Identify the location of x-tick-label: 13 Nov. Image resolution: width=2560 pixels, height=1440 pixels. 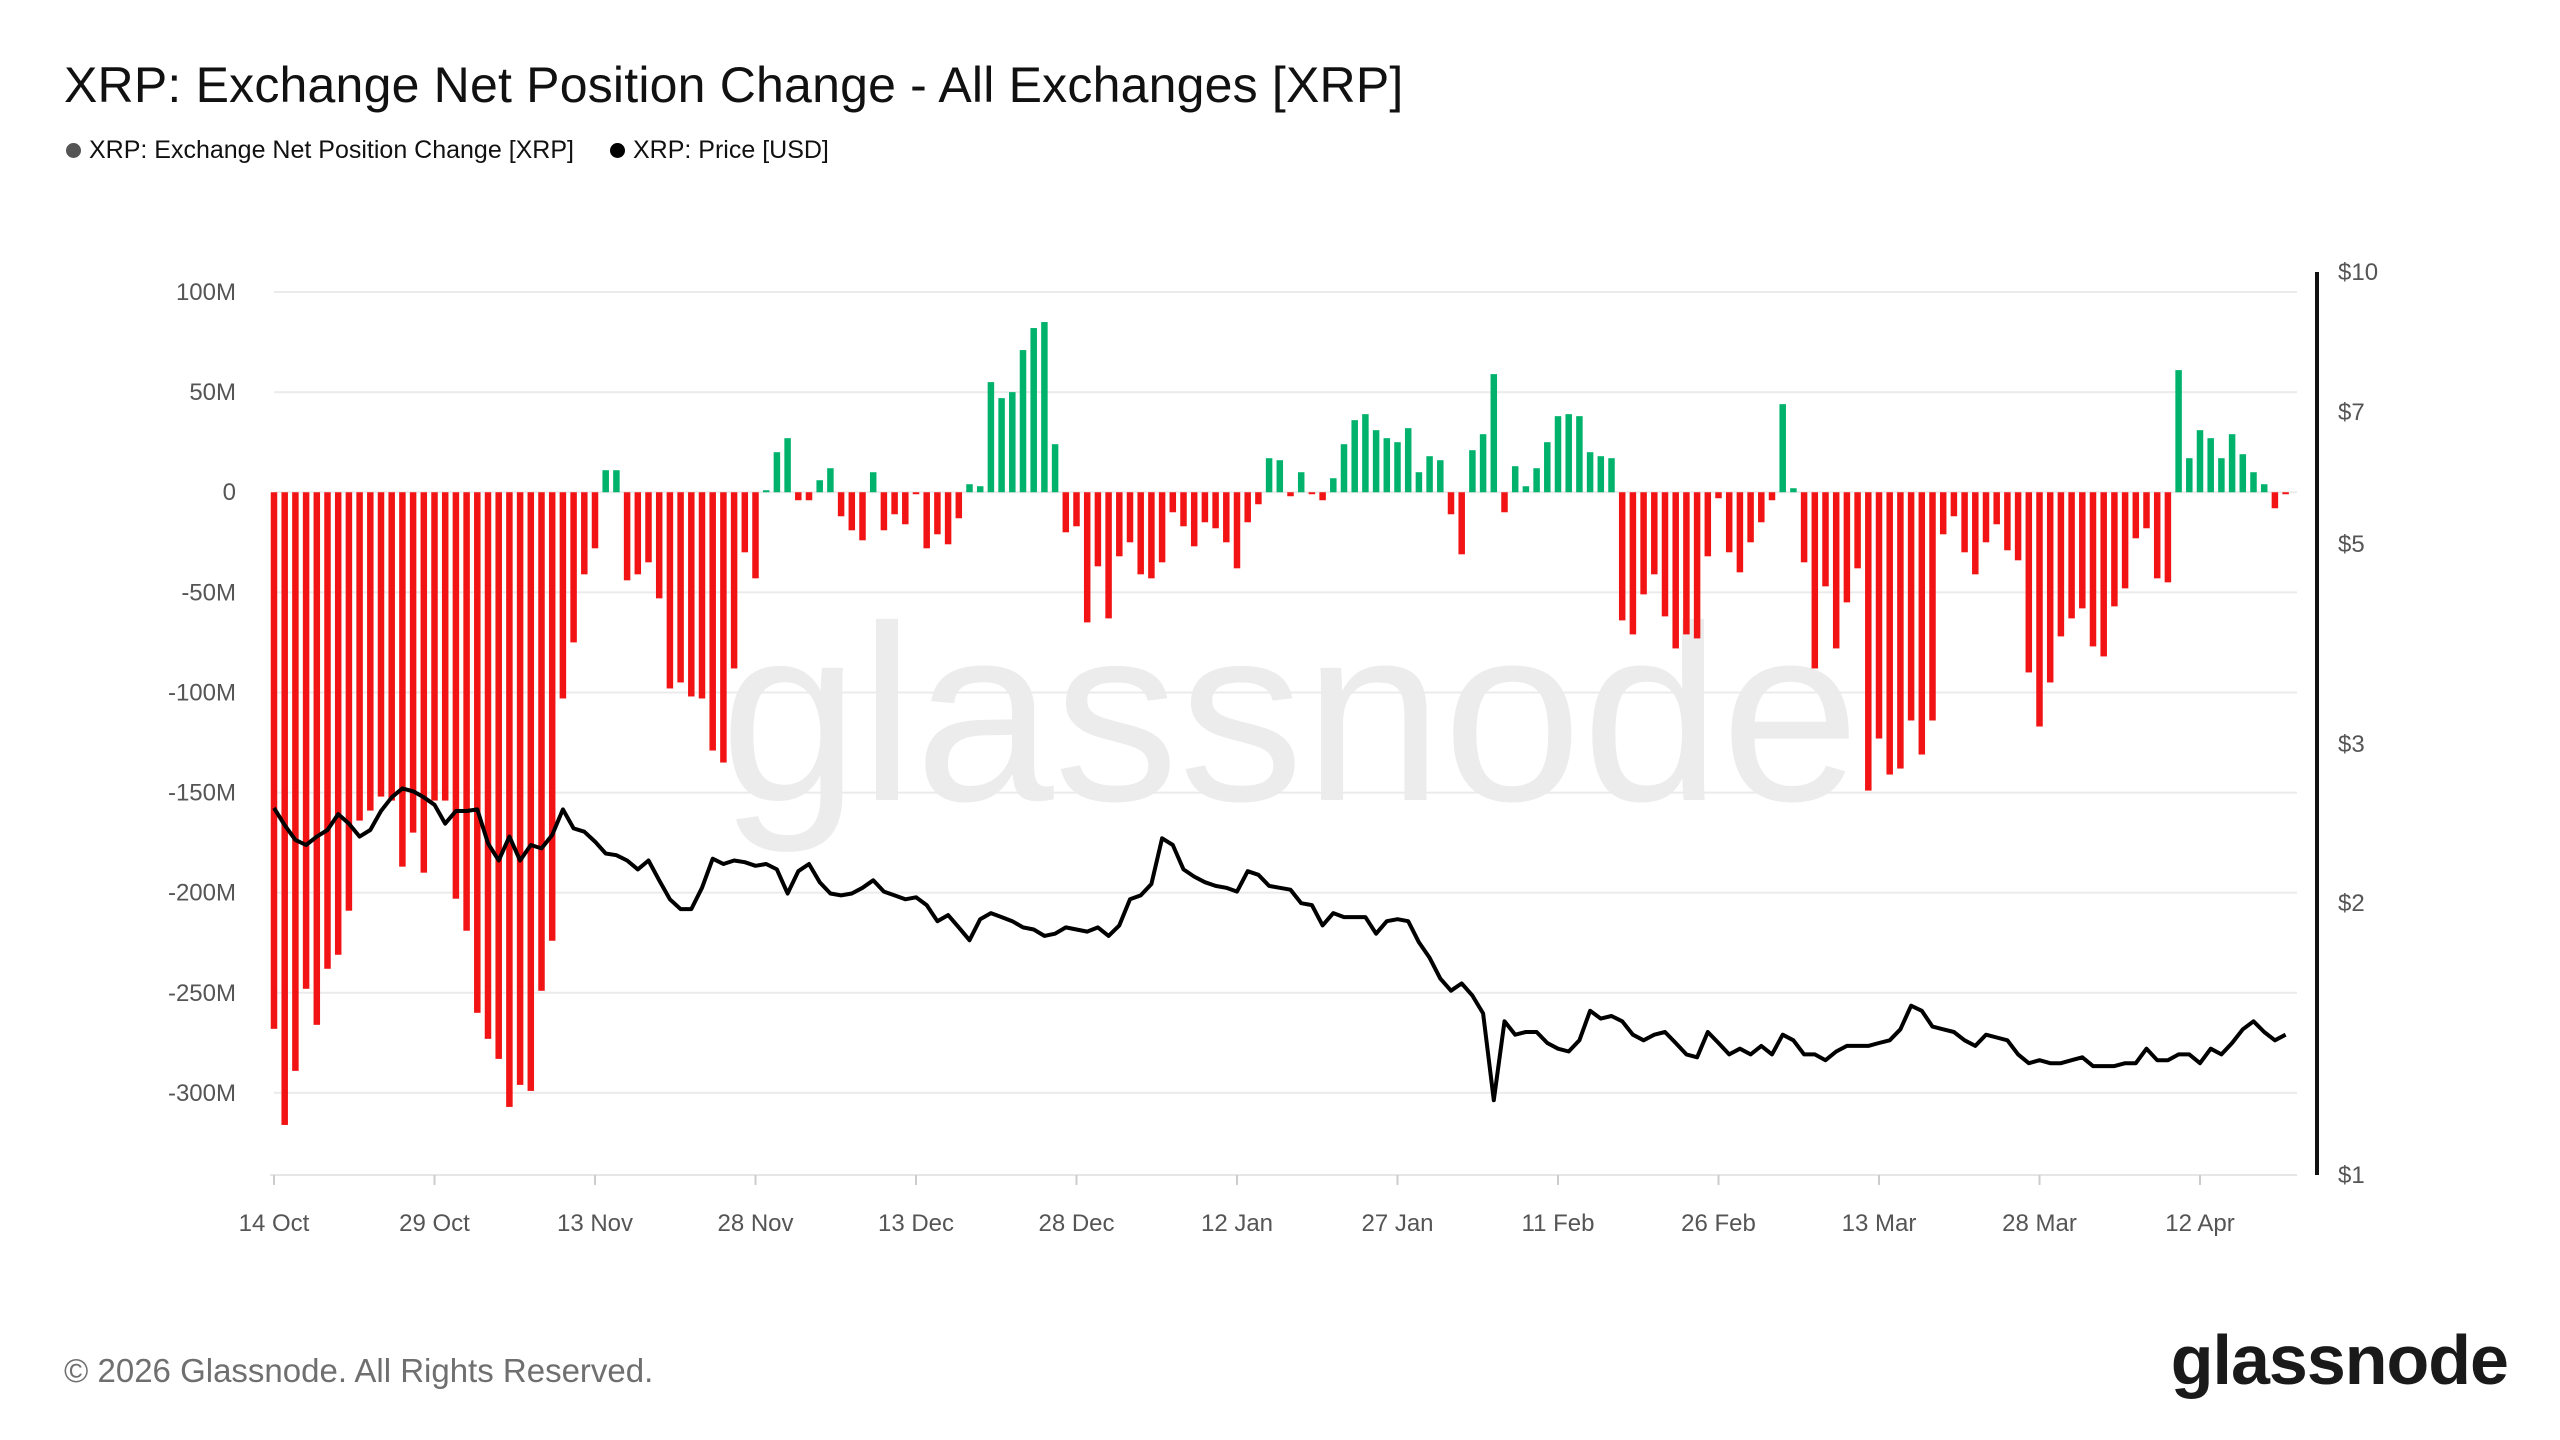
(595, 1223).